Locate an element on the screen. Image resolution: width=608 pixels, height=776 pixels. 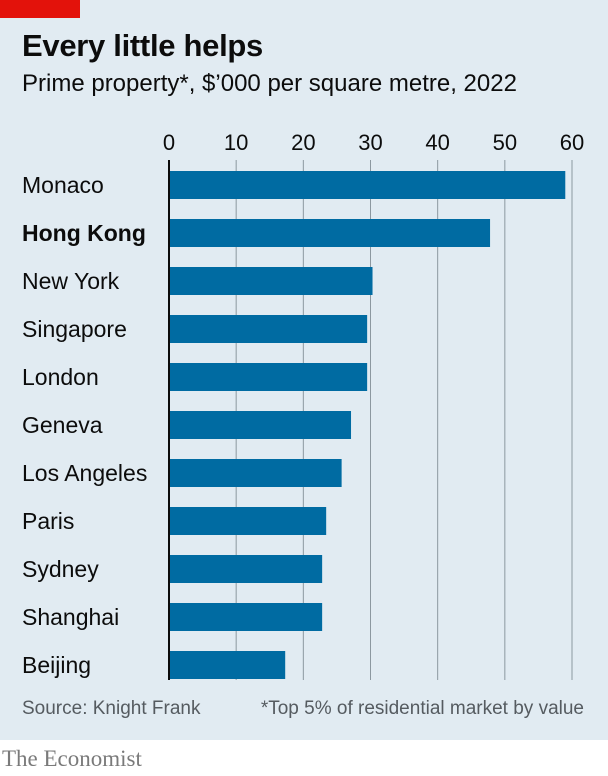
x-tick-label: 60 is located at coordinates (572, 142).